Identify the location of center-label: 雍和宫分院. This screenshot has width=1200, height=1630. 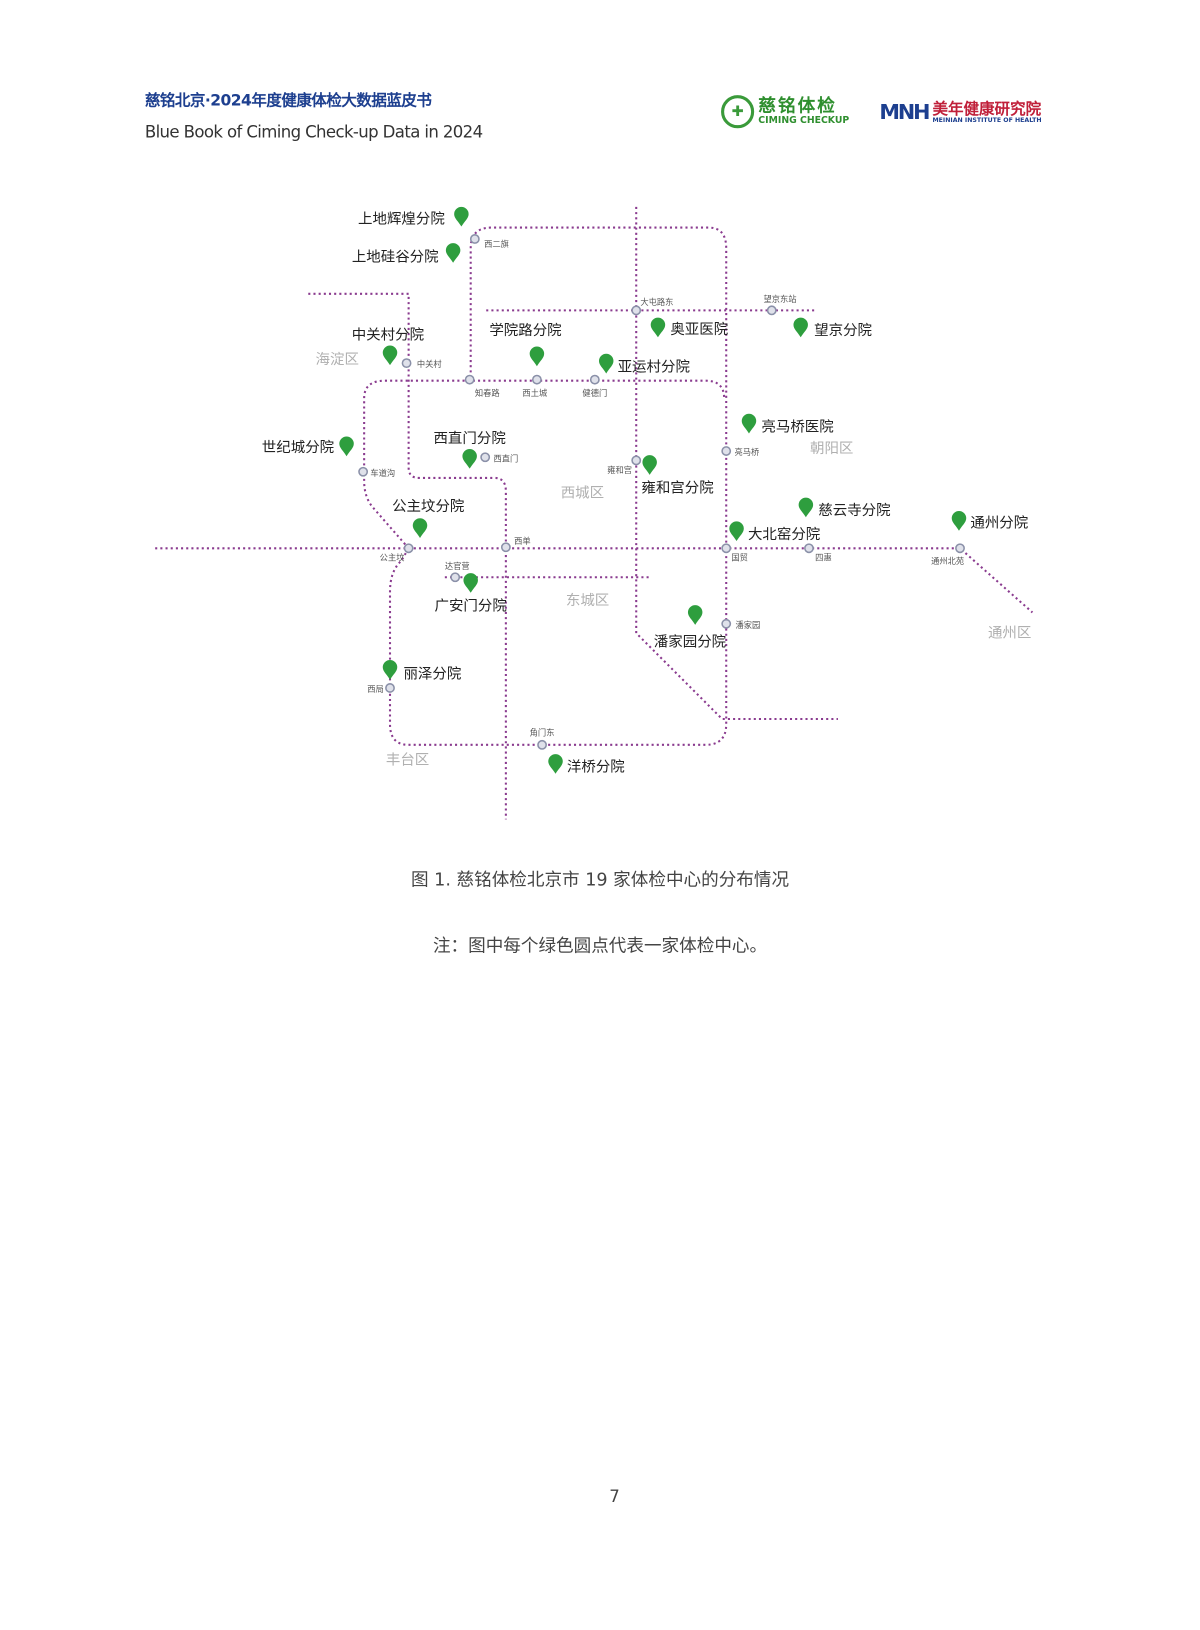
(677, 487).